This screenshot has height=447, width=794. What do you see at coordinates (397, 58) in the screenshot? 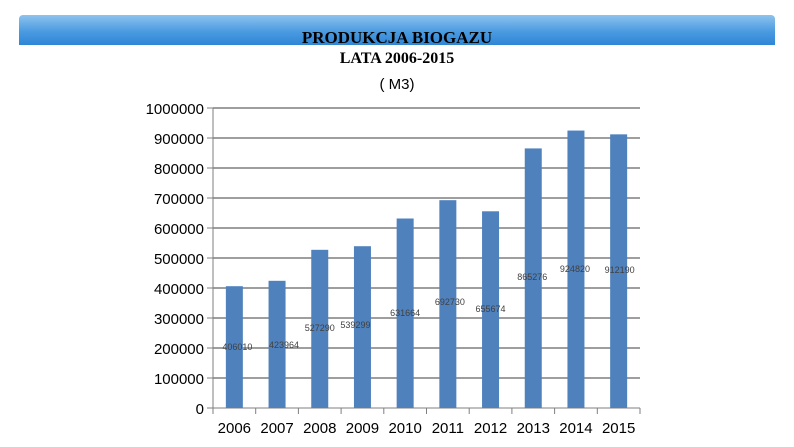
I see `chart-title-line-2: LATA 2006-2015` at bounding box center [397, 58].